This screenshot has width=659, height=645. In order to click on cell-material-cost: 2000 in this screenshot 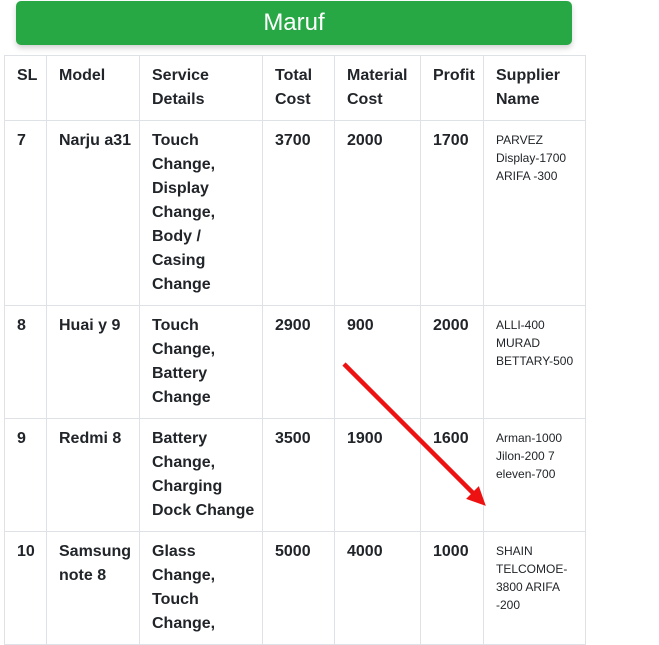, I will do `click(377, 213)`.